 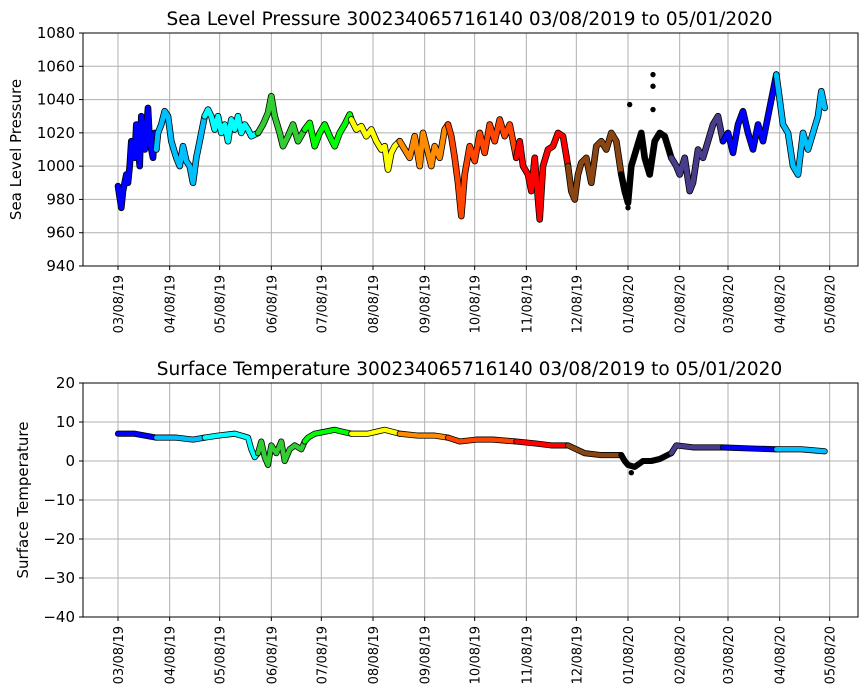 I want to click on y-tick-label: −10, so click(x=59, y=500).